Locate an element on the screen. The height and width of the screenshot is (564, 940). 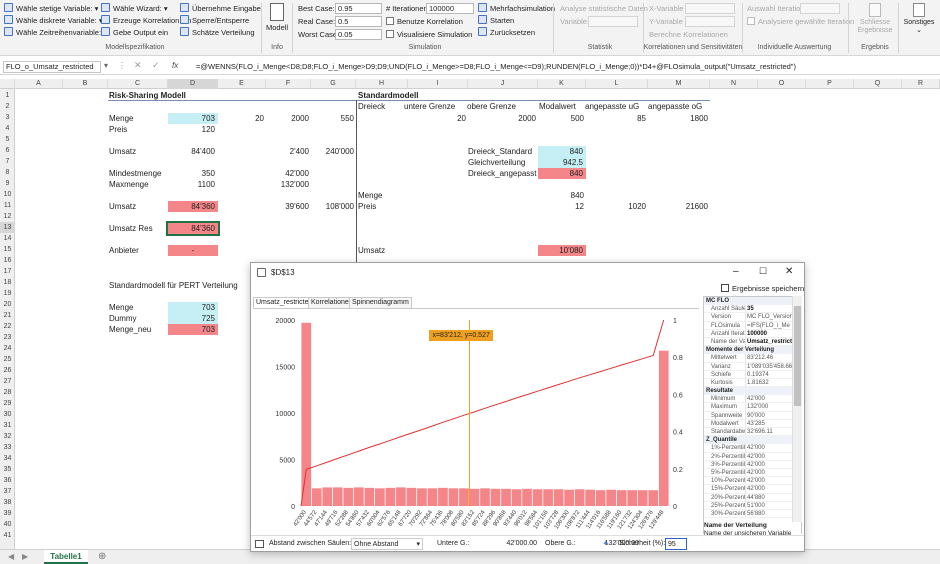
row-header: 11 is located at coordinates (7, 205).